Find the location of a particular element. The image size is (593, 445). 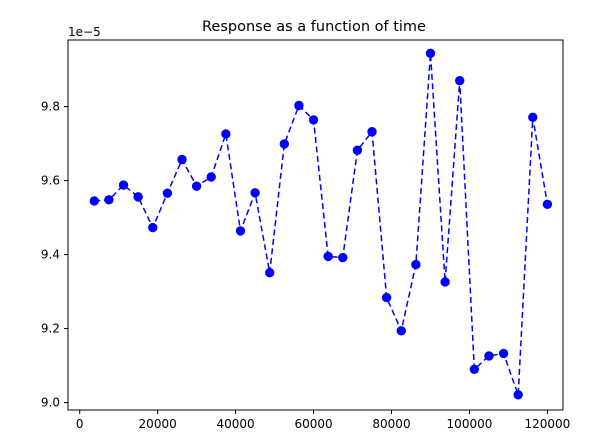

y-tick-label: 9.4 is located at coordinates (50, 255).